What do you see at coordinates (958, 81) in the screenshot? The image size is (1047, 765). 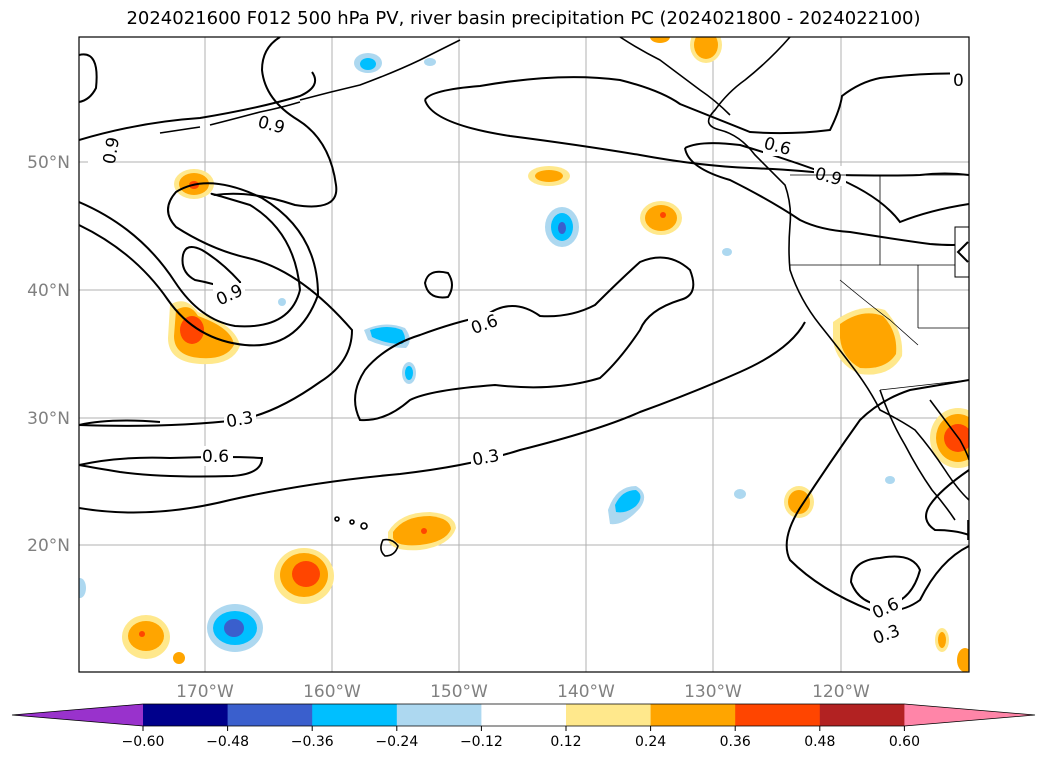 I see `contour-label: 0` at bounding box center [958, 81].